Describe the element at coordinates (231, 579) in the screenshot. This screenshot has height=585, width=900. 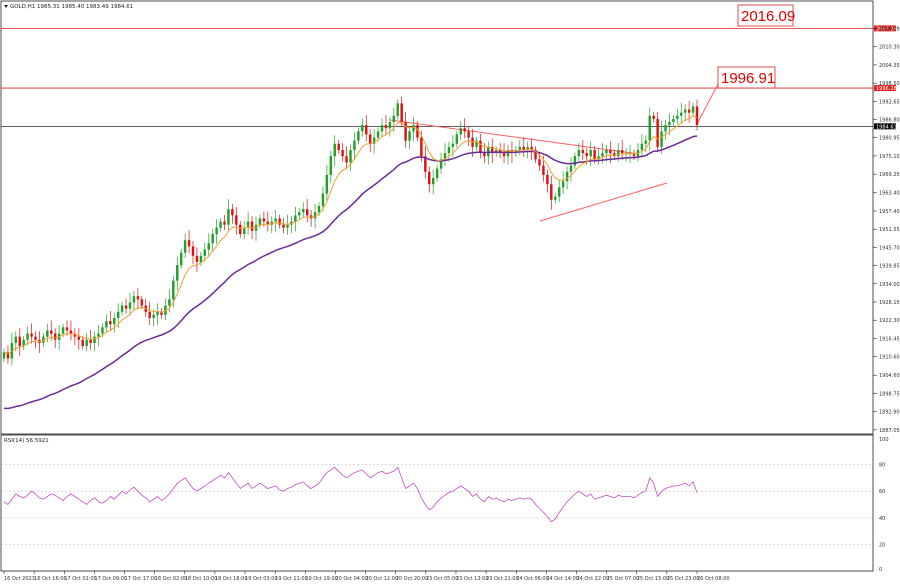
I see `time-tick-label: 18 Oct 18:00` at that location.